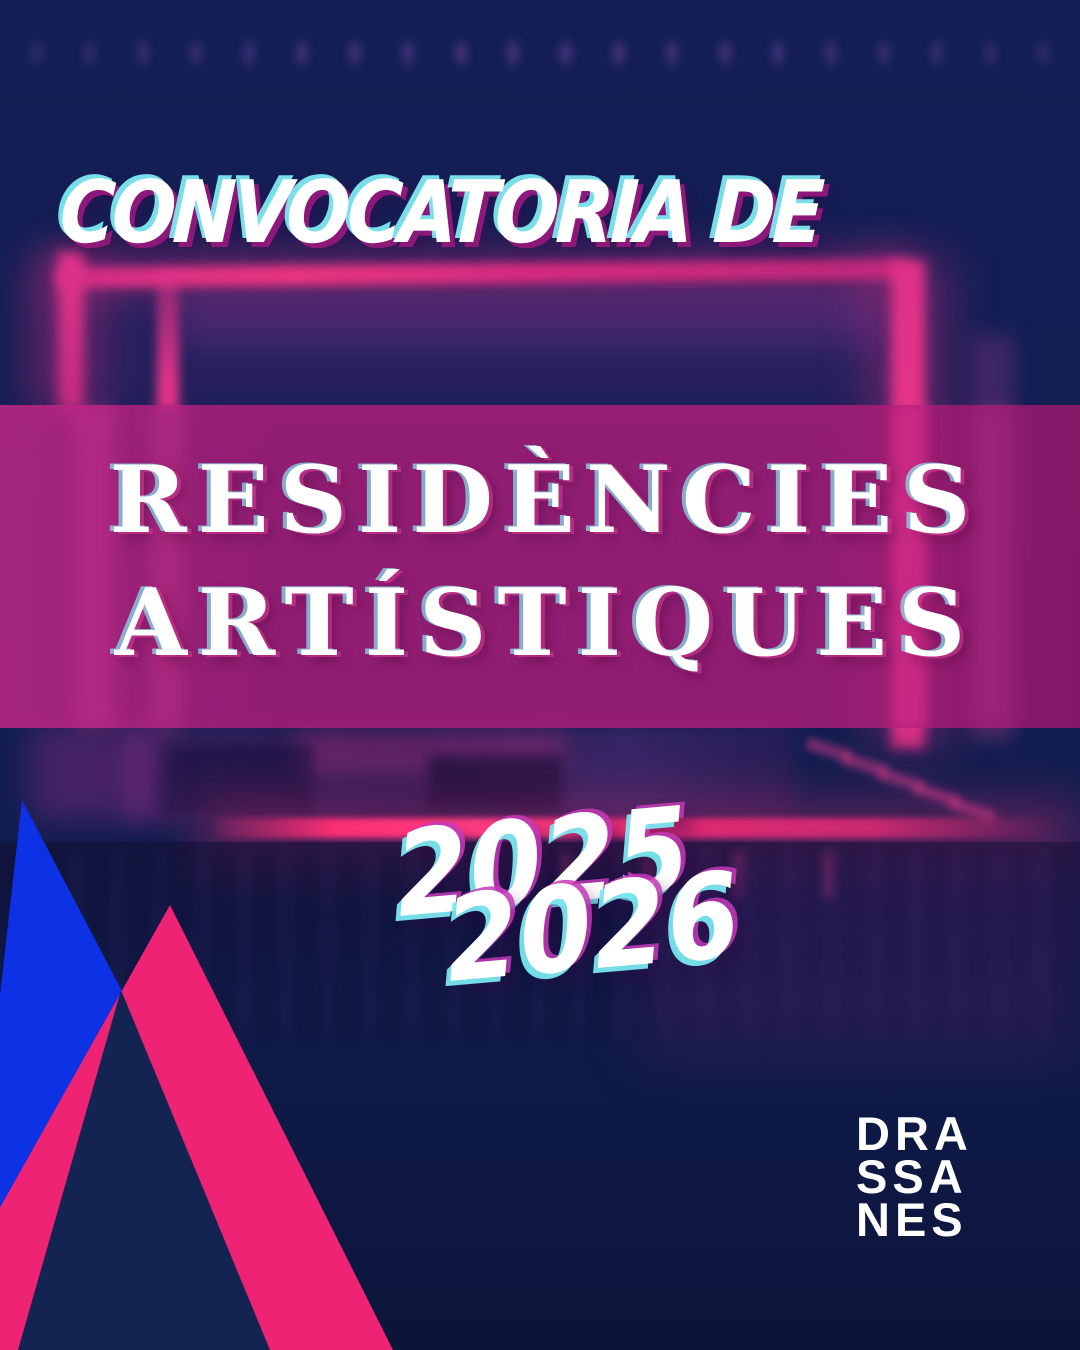 The image size is (1080, 1350). What do you see at coordinates (168, 341) in the screenshot?
I see `left-inner-light-streak` at bounding box center [168, 341].